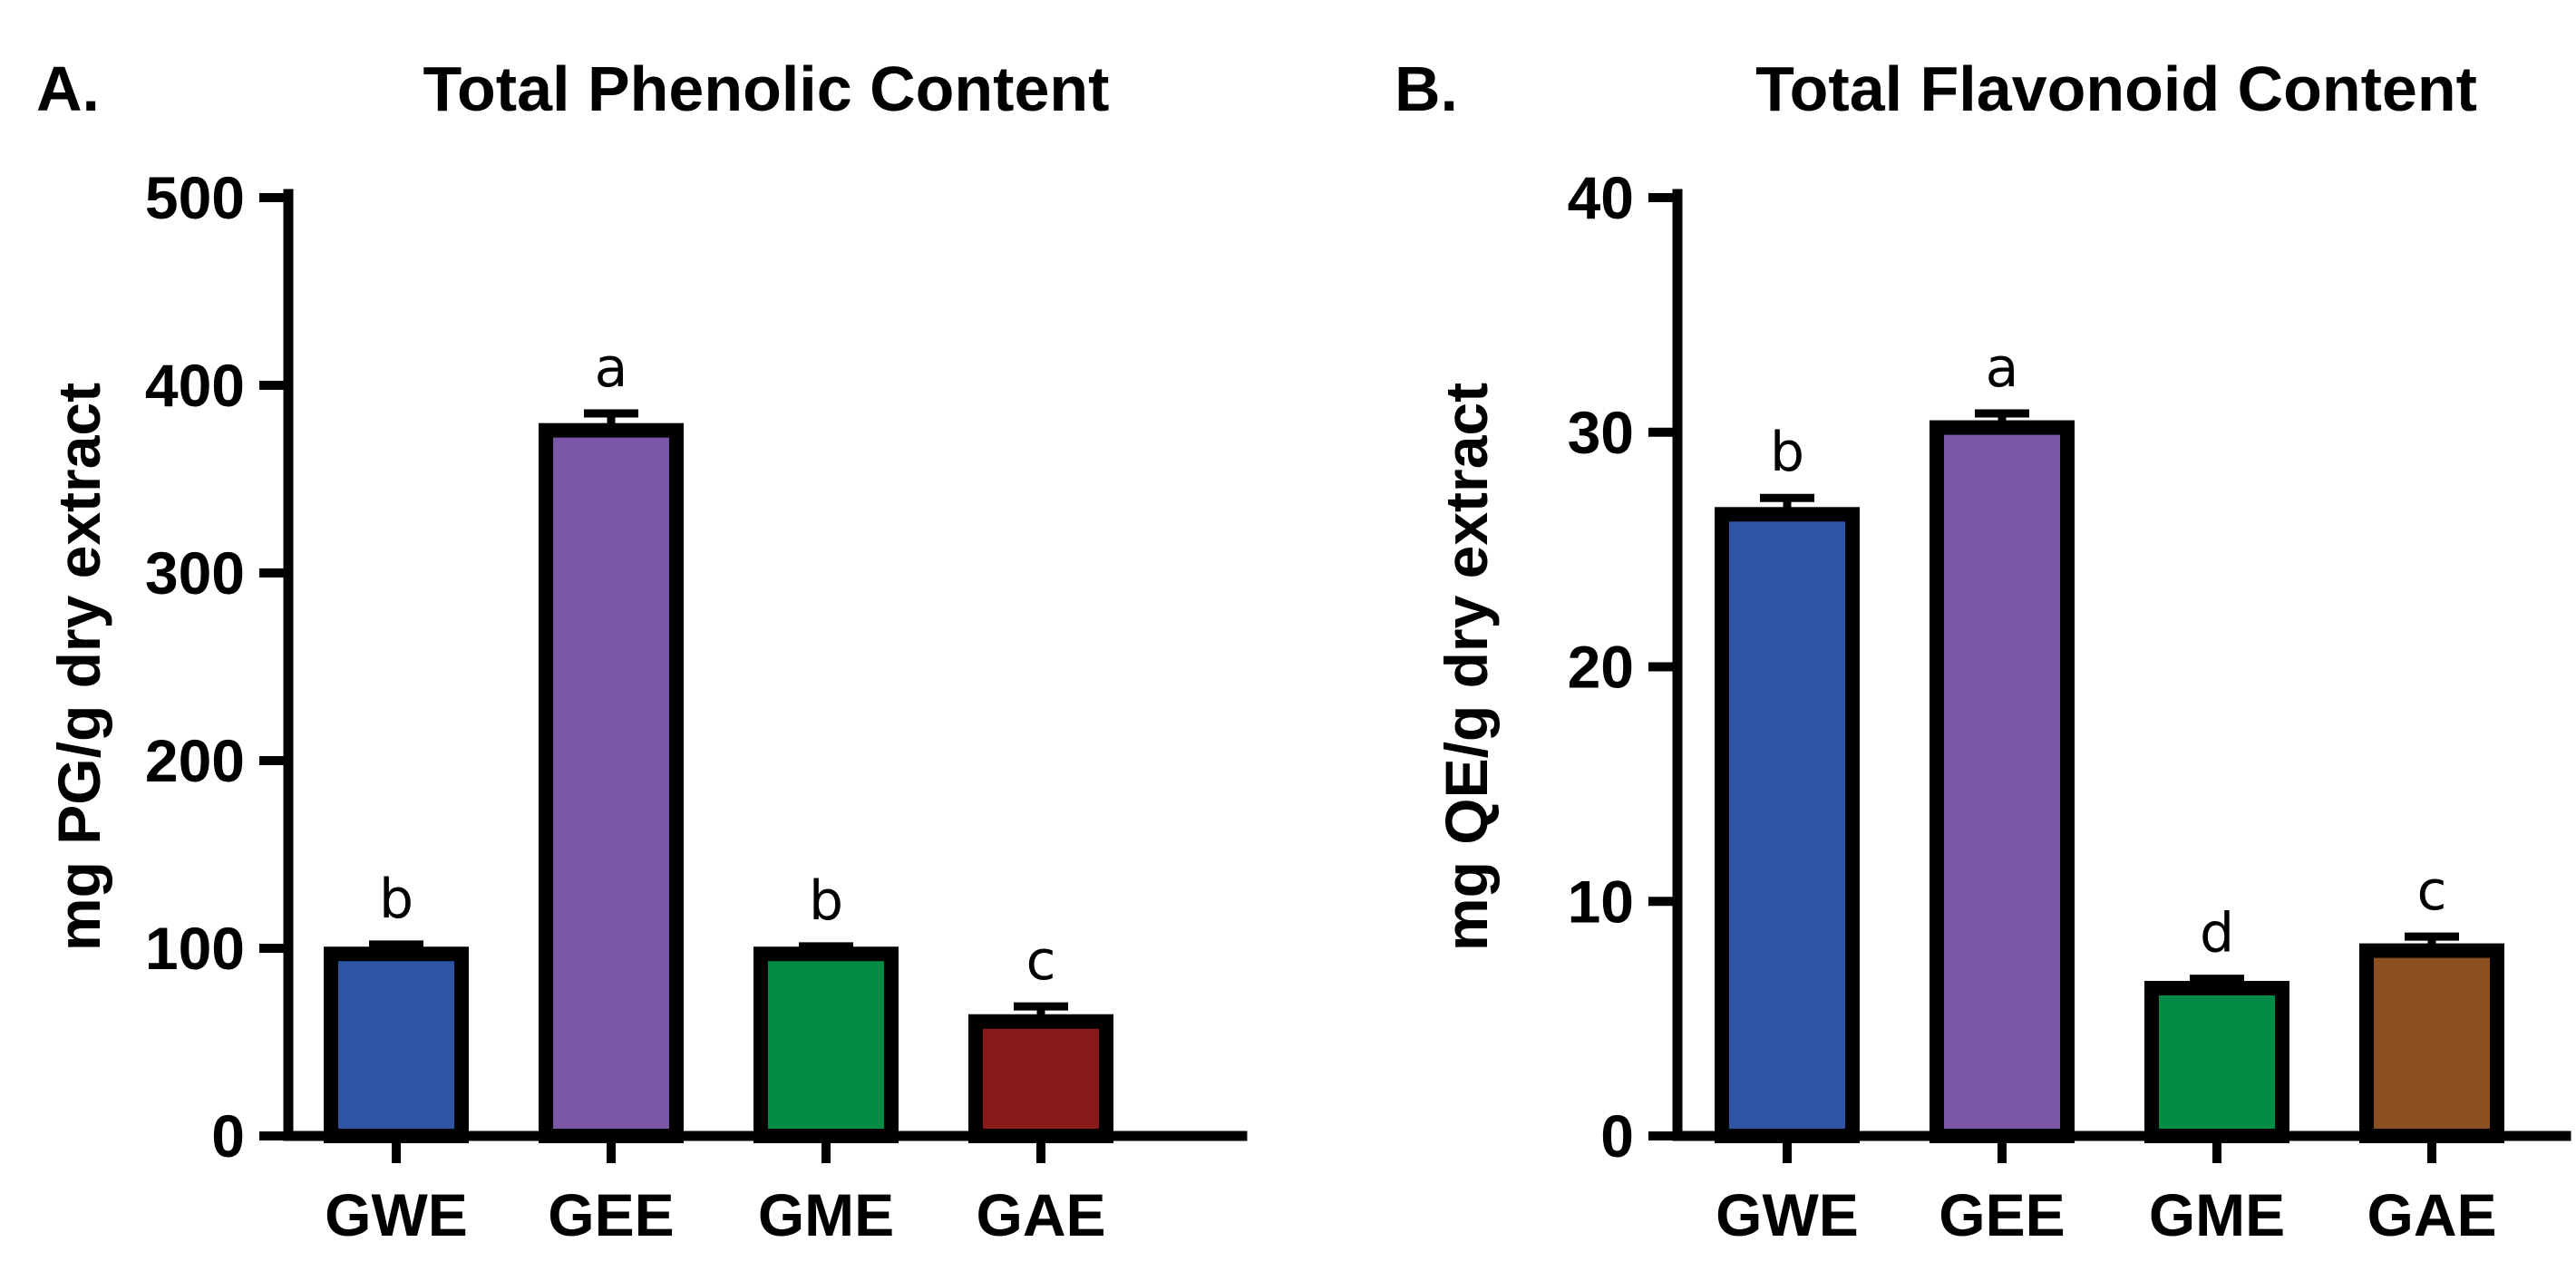 This screenshot has height=1281, width=2576. I want to click on y-tick-label: 20, so click(1601, 667).